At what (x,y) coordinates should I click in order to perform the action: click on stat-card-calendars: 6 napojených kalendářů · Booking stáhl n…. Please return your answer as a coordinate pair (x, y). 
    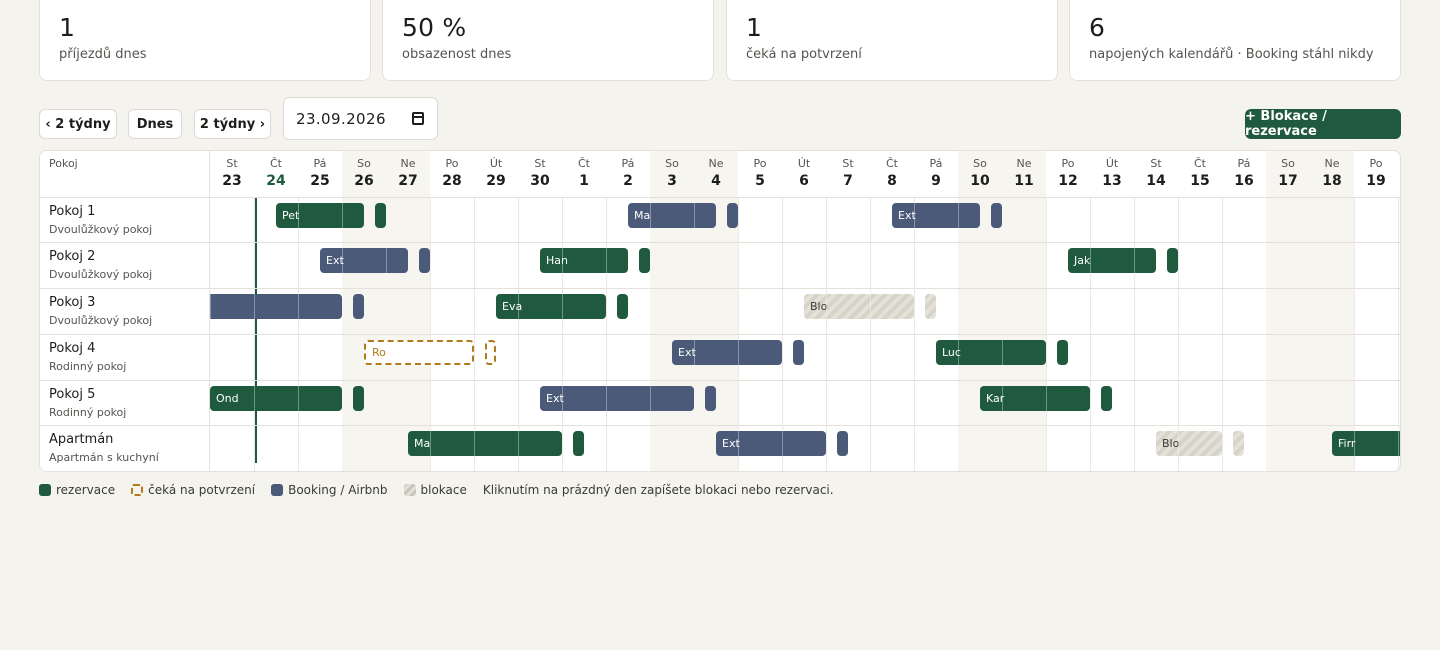
    Looking at the image, I should click on (1235, 40).